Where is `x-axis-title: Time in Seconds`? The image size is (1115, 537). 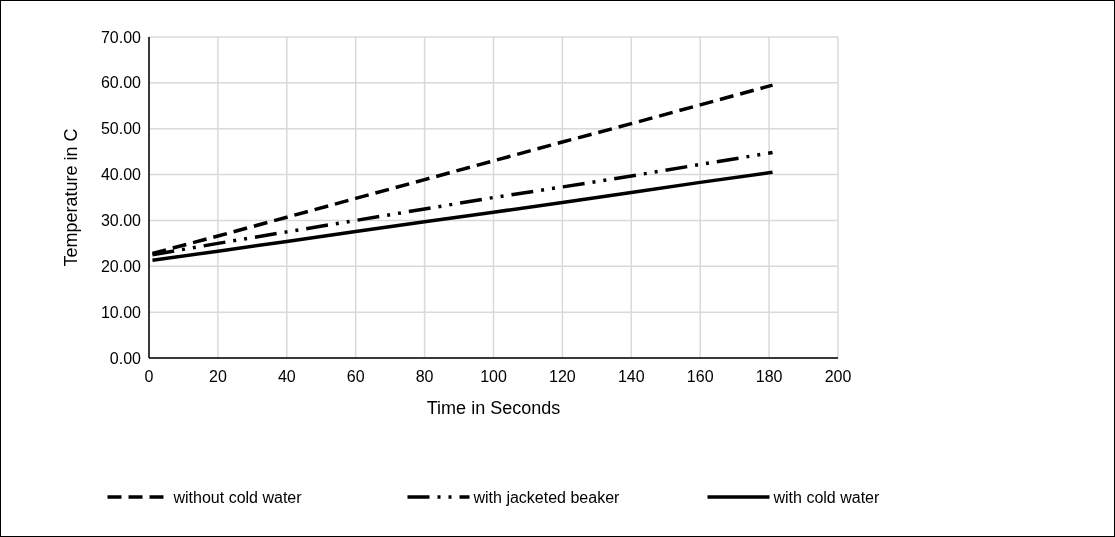 x-axis-title: Time in Seconds is located at coordinates (493, 408).